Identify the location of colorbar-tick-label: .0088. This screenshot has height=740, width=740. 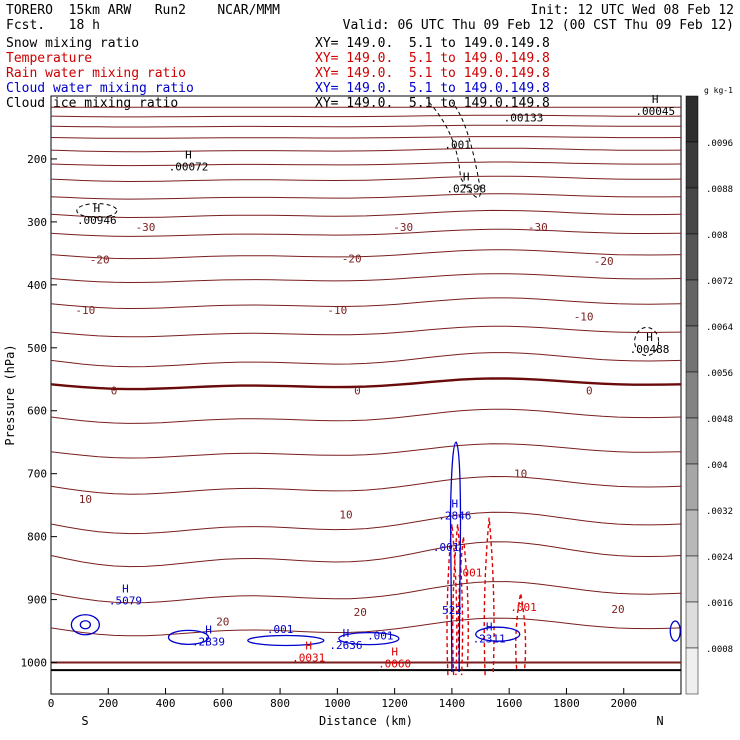
(719, 190).